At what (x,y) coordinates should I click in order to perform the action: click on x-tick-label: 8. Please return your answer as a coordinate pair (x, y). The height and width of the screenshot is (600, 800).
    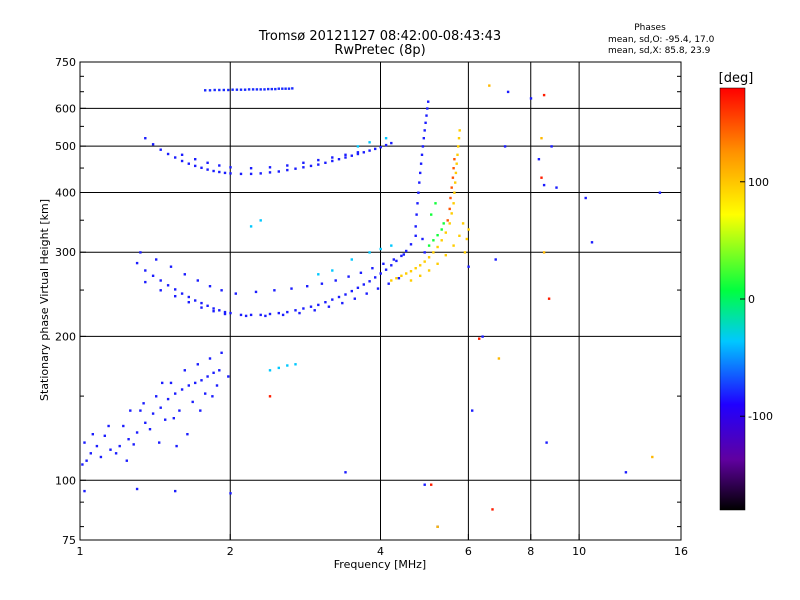
    Looking at the image, I should click on (530, 551).